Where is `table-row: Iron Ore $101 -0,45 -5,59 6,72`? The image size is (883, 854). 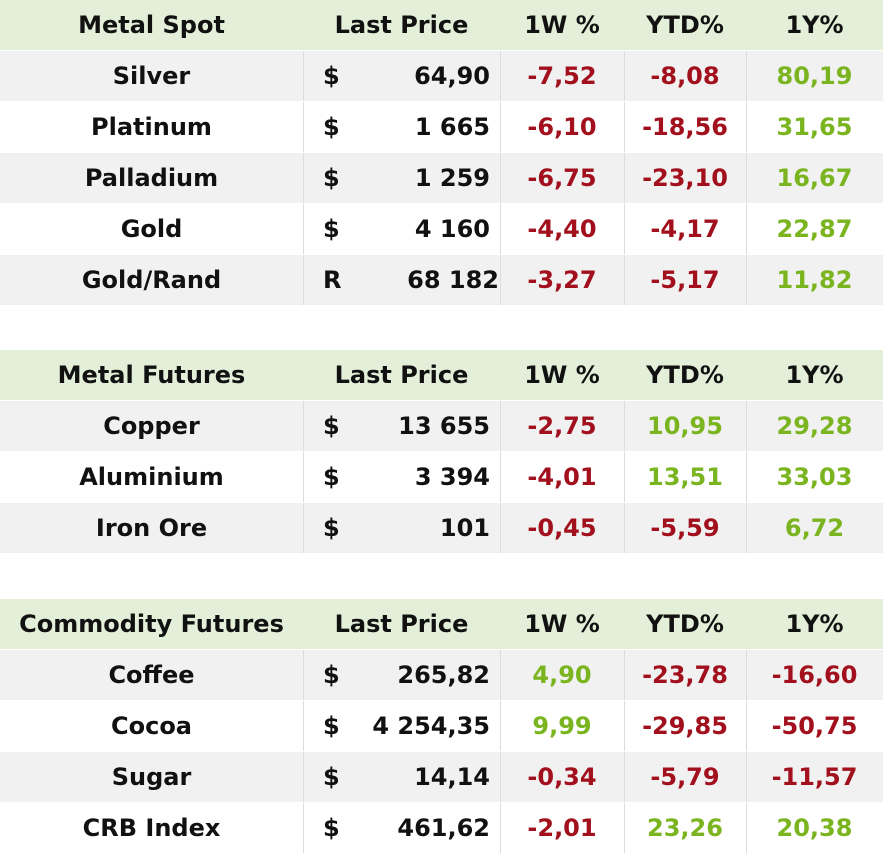 table-row: Iron Ore $101 -0,45 -5,59 6,72 is located at coordinates (441, 528).